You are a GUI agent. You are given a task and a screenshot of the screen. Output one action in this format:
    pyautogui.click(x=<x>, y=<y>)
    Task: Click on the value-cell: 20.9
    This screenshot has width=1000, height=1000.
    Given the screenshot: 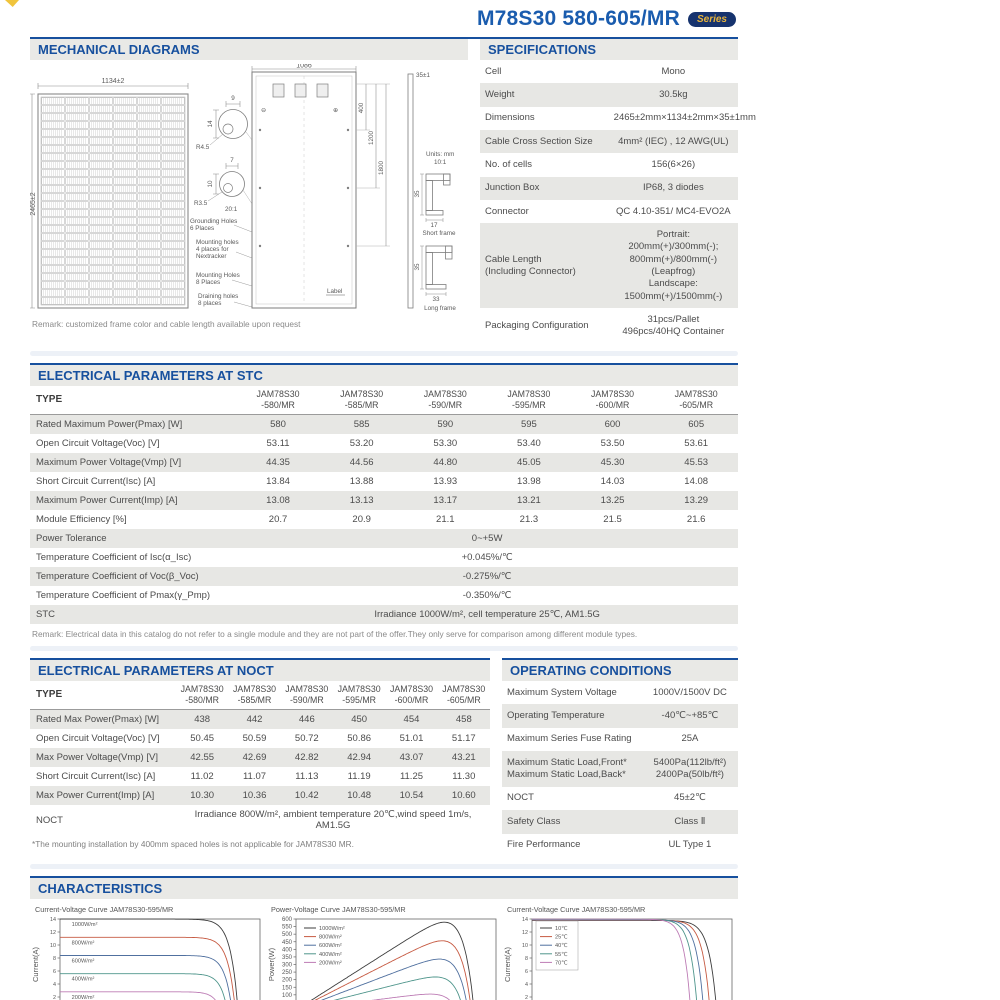 What is the action you would take?
    pyautogui.click(x=361, y=520)
    